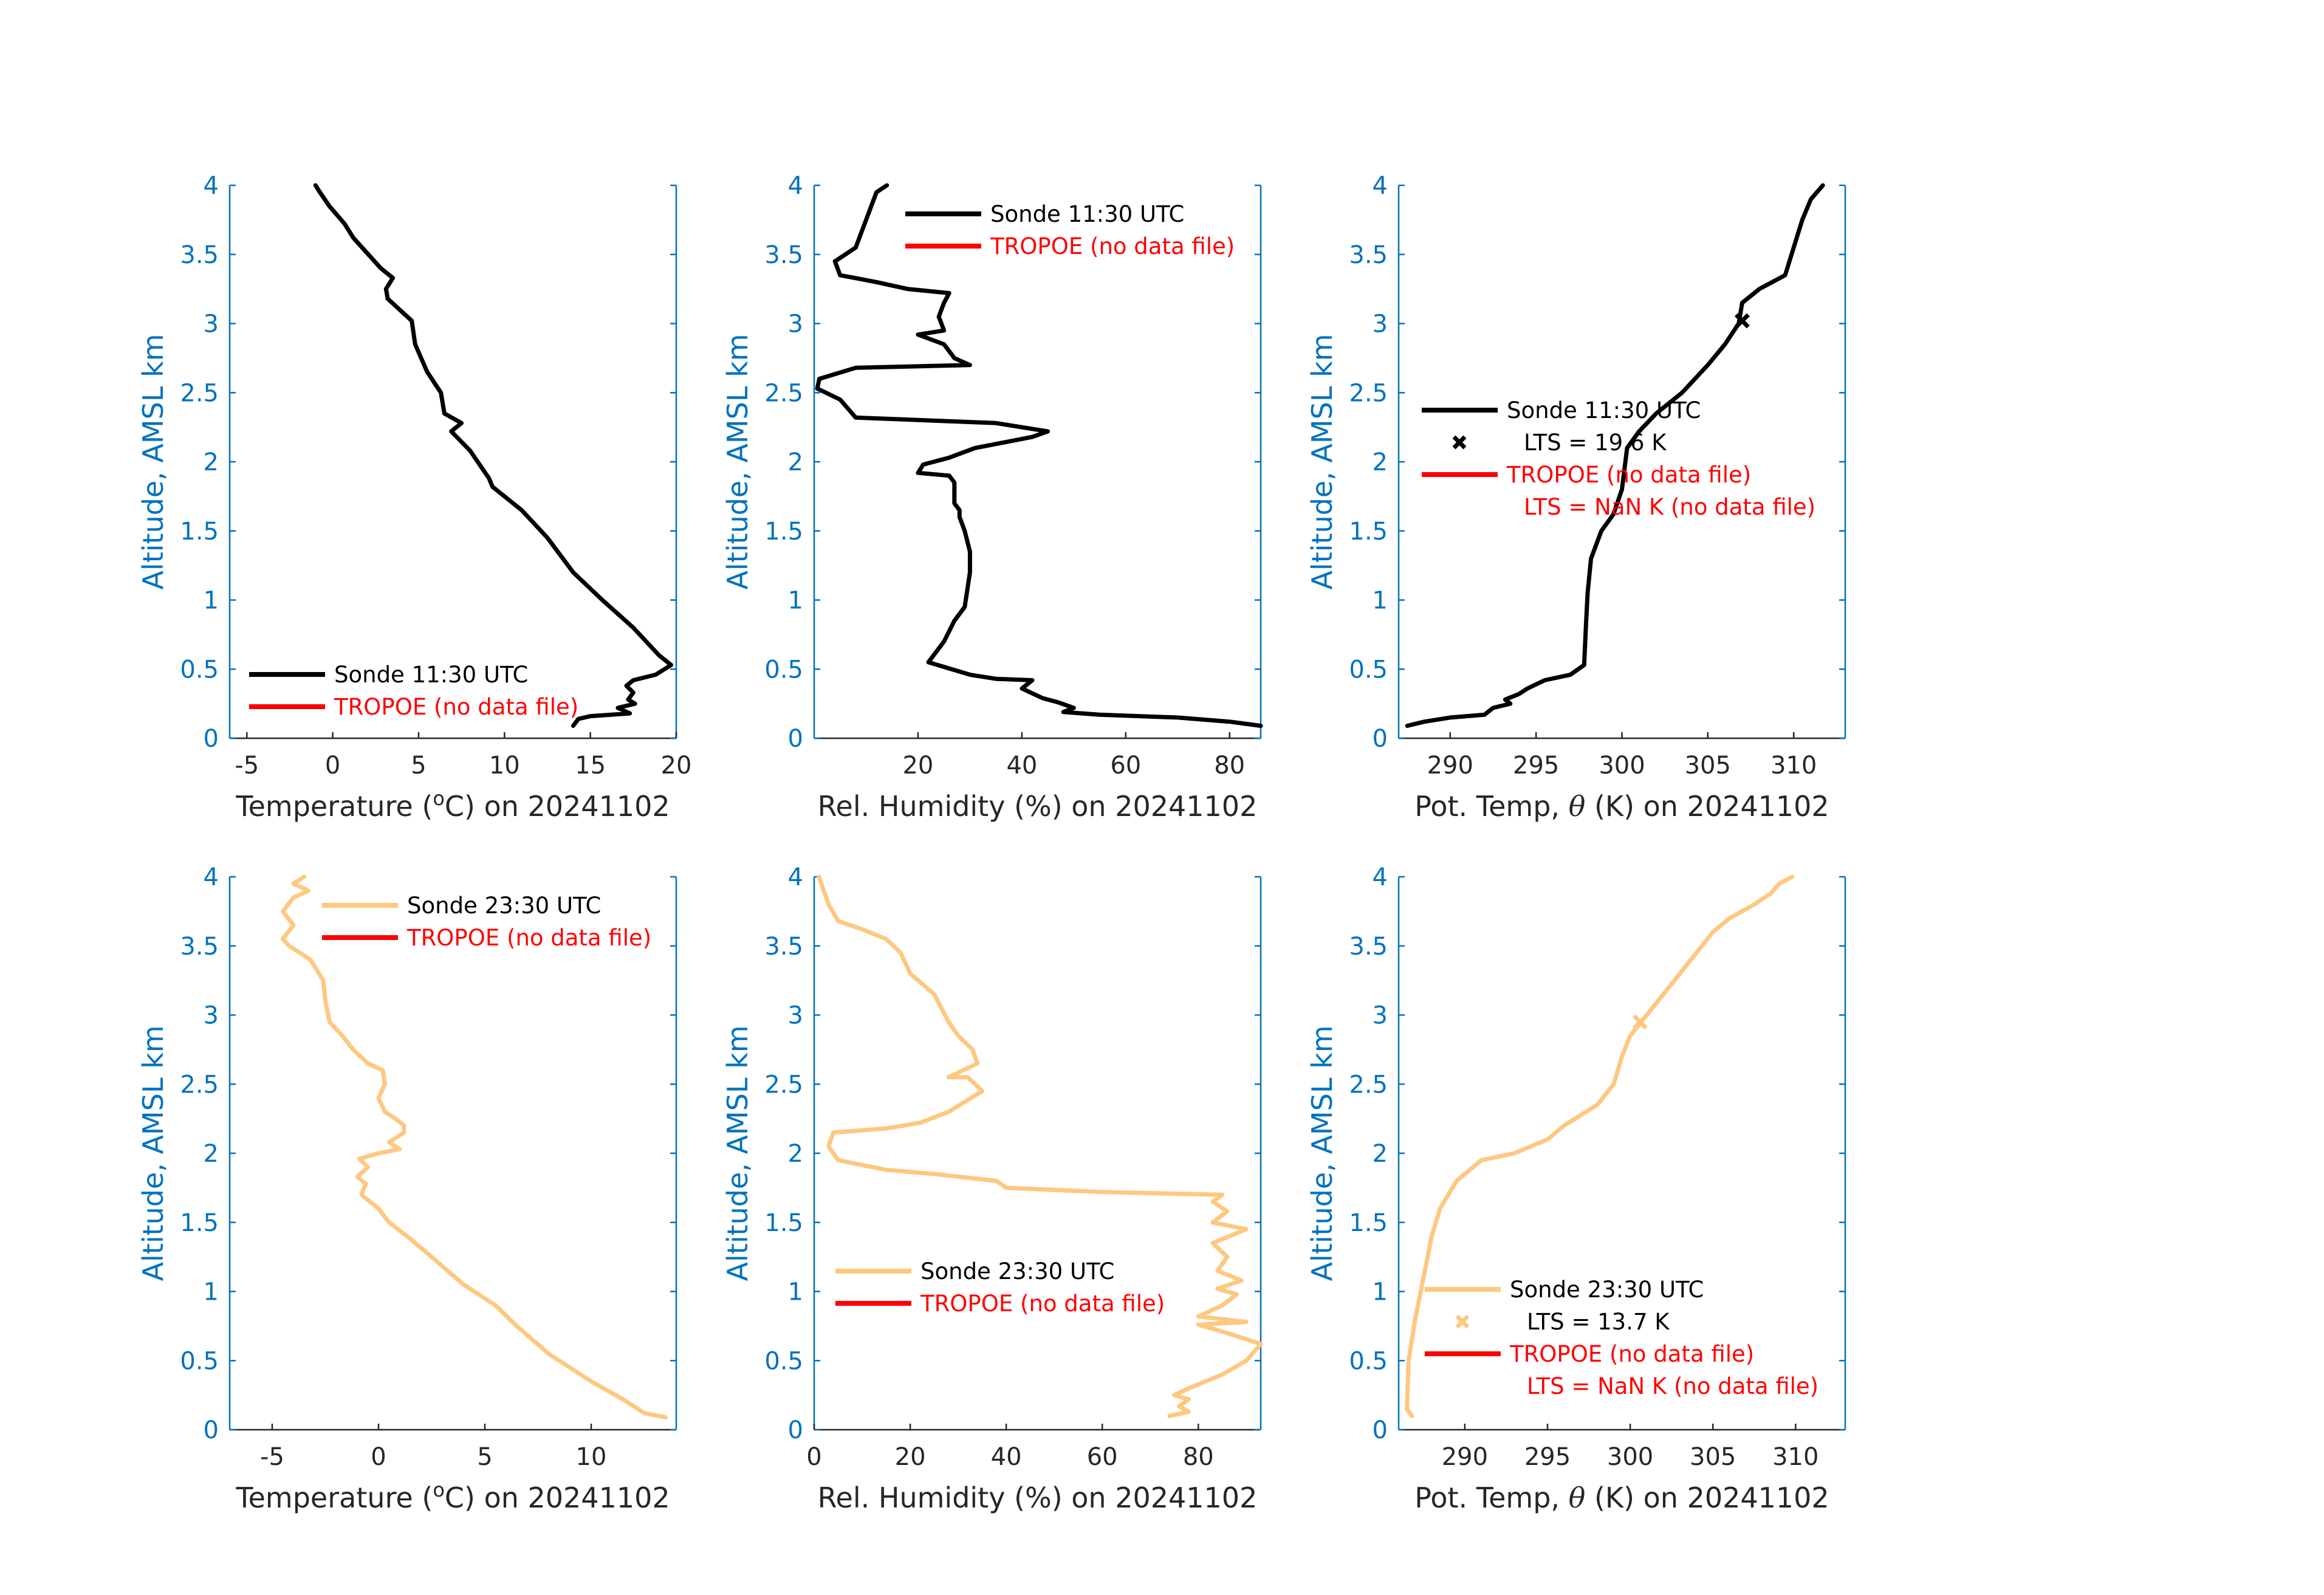 This screenshot has width=2324, height=1595. Describe the element at coordinates (1465, 1457) in the screenshot. I see `x-tick-label: 290` at that location.